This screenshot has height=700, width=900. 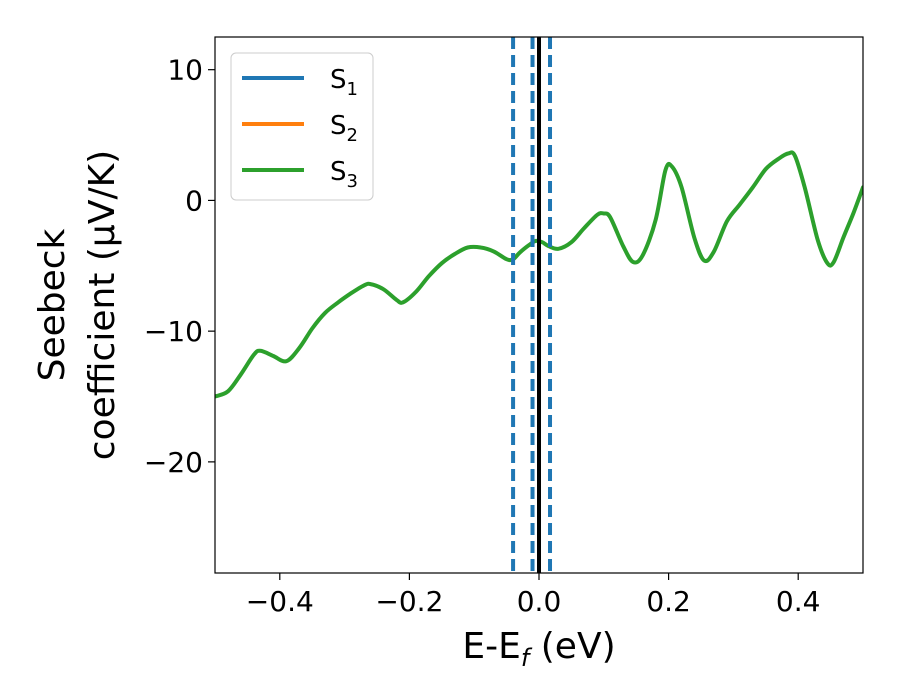 I want to click on x-axis-label: E-Ef (eV), so click(x=538, y=649).